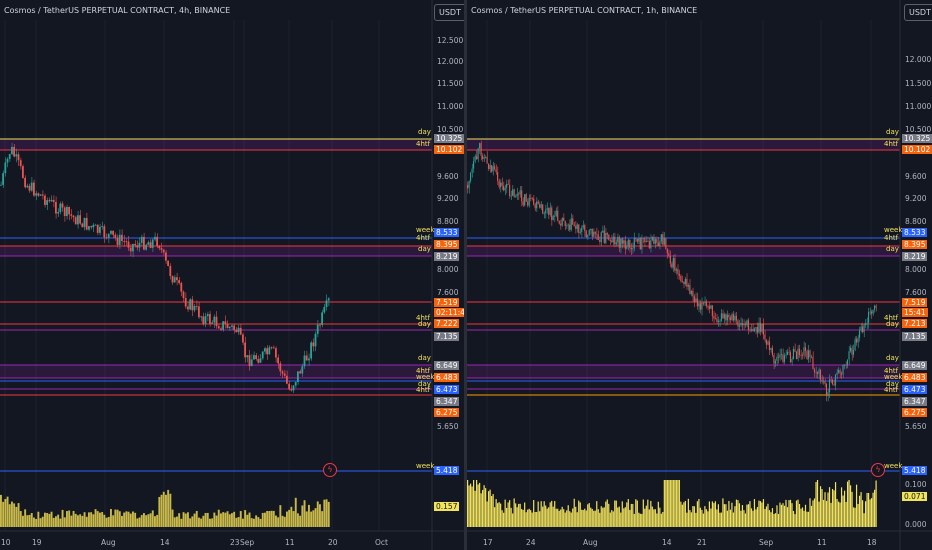 The width and height of the screenshot is (932, 550). I want to click on price-tag: 8.219, so click(447, 256).